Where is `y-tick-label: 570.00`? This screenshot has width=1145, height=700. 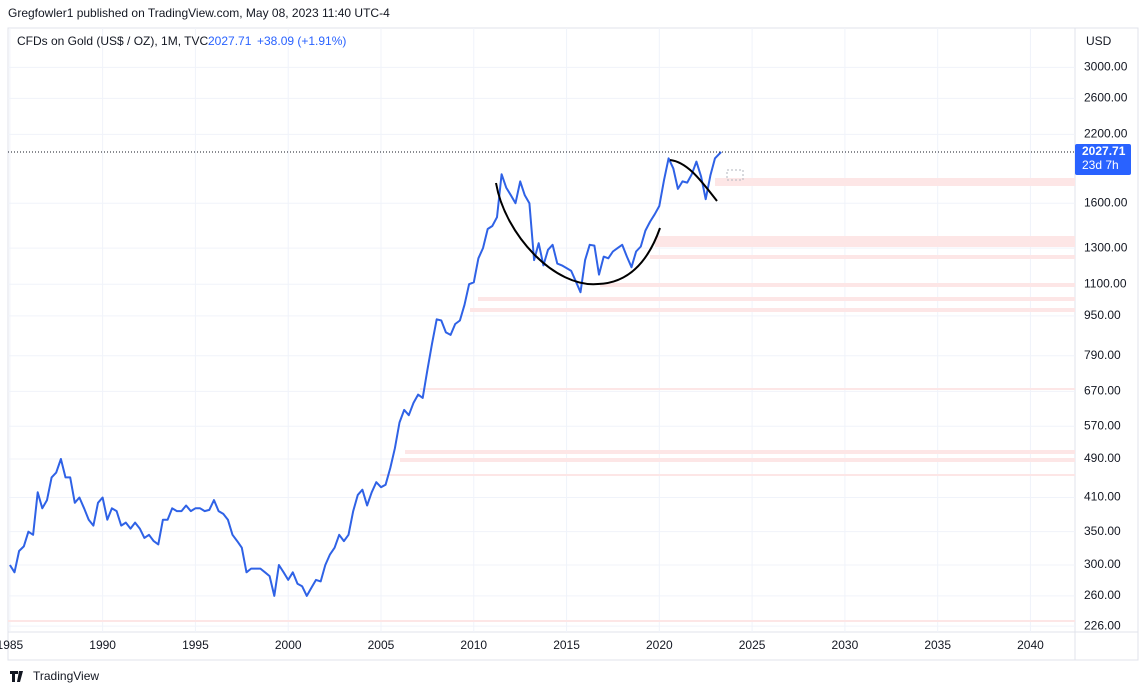 y-tick-label: 570.00 is located at coordinates (1102, 425).